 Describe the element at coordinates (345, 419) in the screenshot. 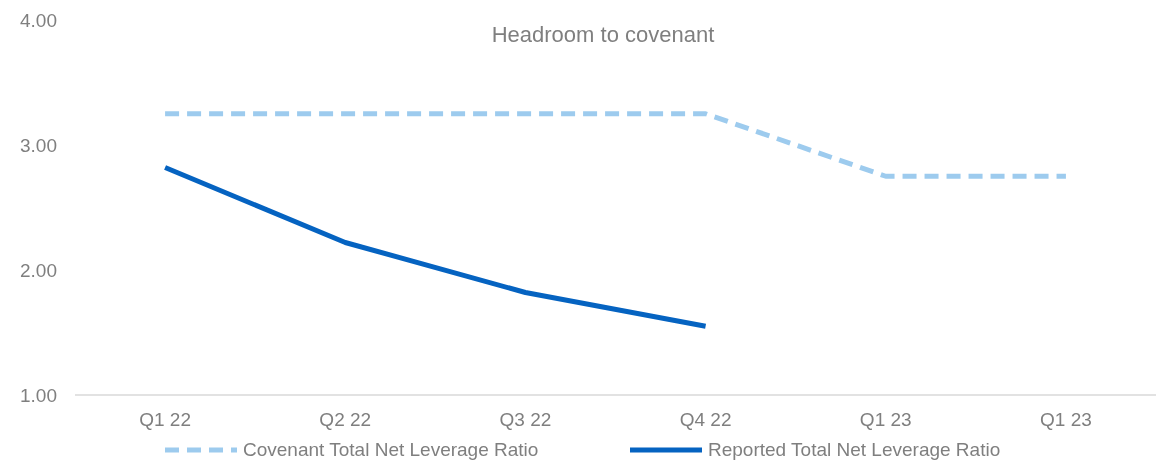

I see `x-tick-label: Q2 22` at that location.